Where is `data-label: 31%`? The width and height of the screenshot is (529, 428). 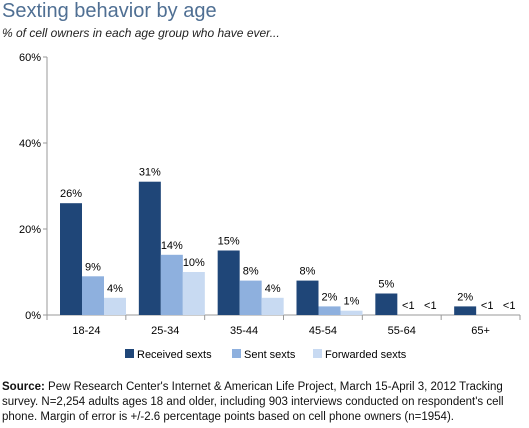 data-label: 31% is located at coordinates (150, 173).